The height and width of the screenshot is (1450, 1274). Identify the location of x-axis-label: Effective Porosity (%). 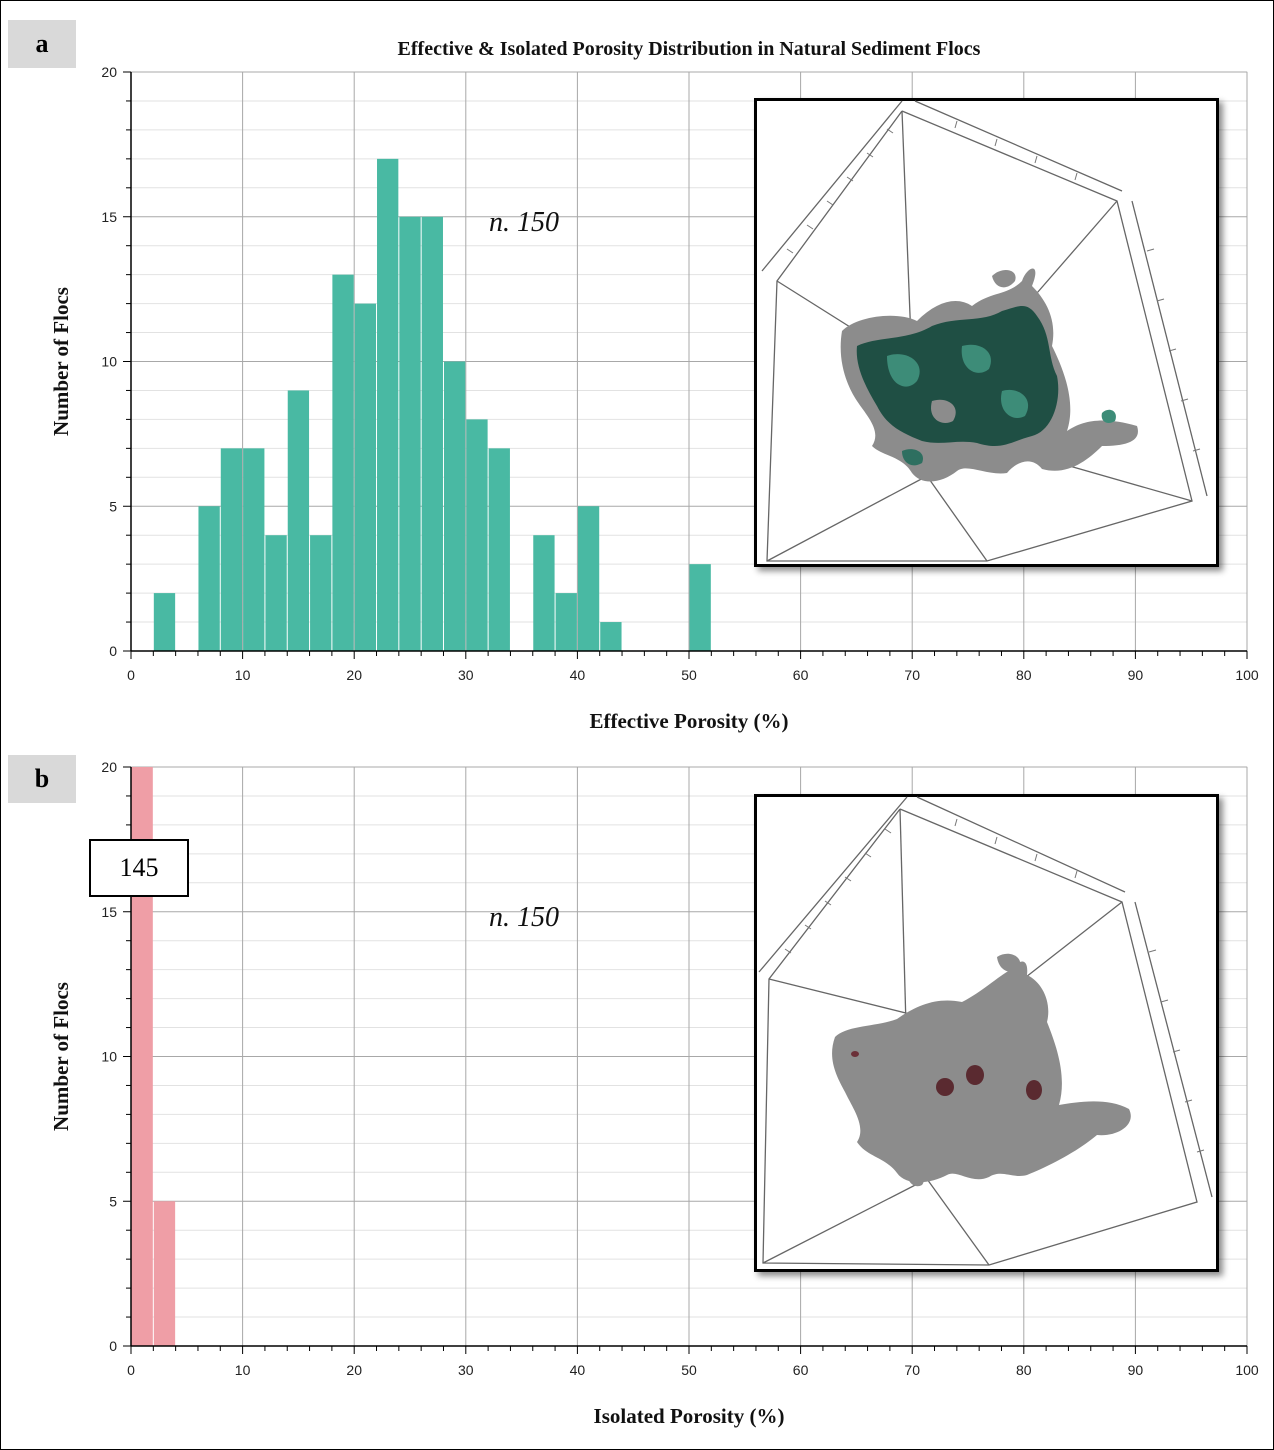
(688, 721).